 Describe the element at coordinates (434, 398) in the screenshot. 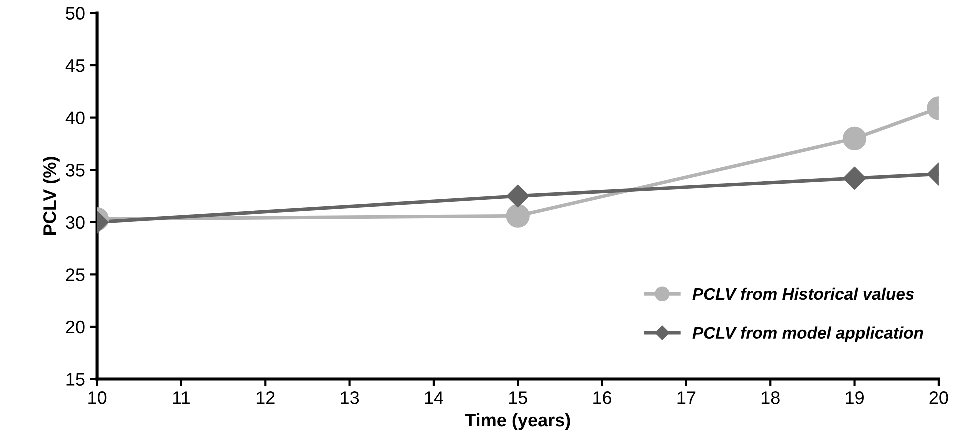

I see `x-tick-label: 14` at that location.